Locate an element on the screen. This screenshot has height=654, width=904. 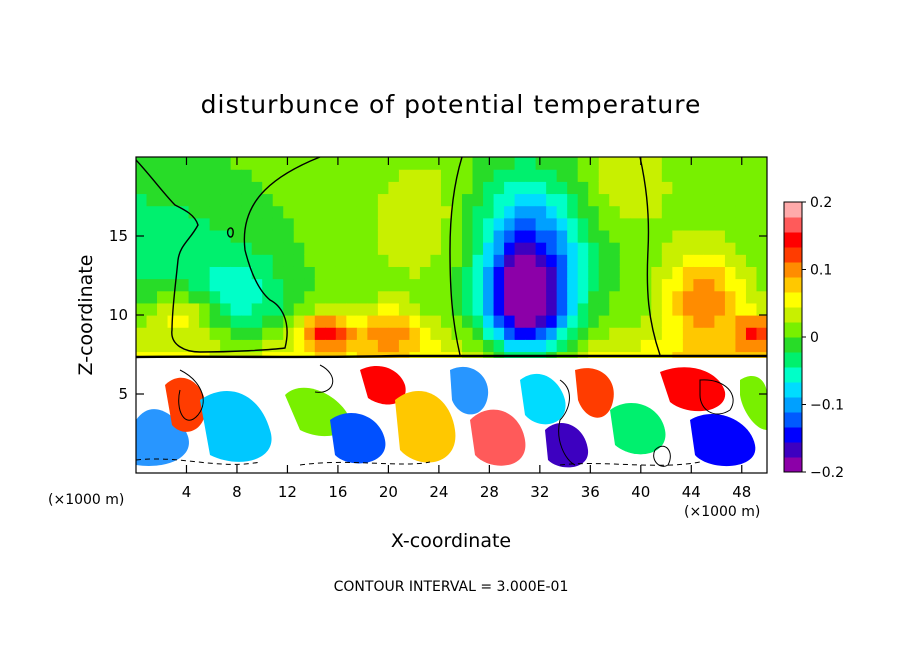
colorbar-swatch is located at coordinates (793, 420).